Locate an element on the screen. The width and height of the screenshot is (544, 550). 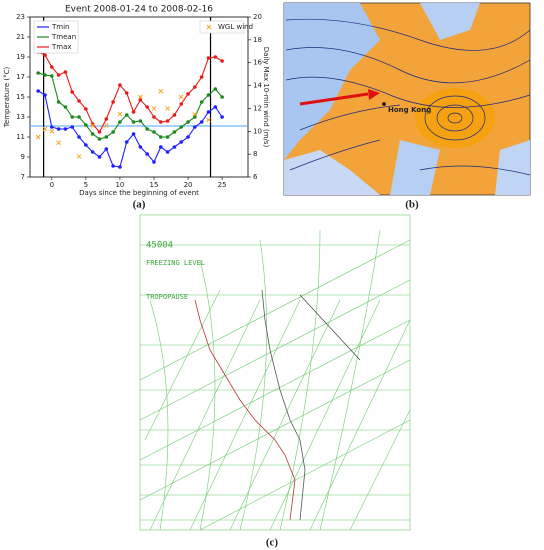
y2-tick-label: 18 is located at coordinates (257, 40).